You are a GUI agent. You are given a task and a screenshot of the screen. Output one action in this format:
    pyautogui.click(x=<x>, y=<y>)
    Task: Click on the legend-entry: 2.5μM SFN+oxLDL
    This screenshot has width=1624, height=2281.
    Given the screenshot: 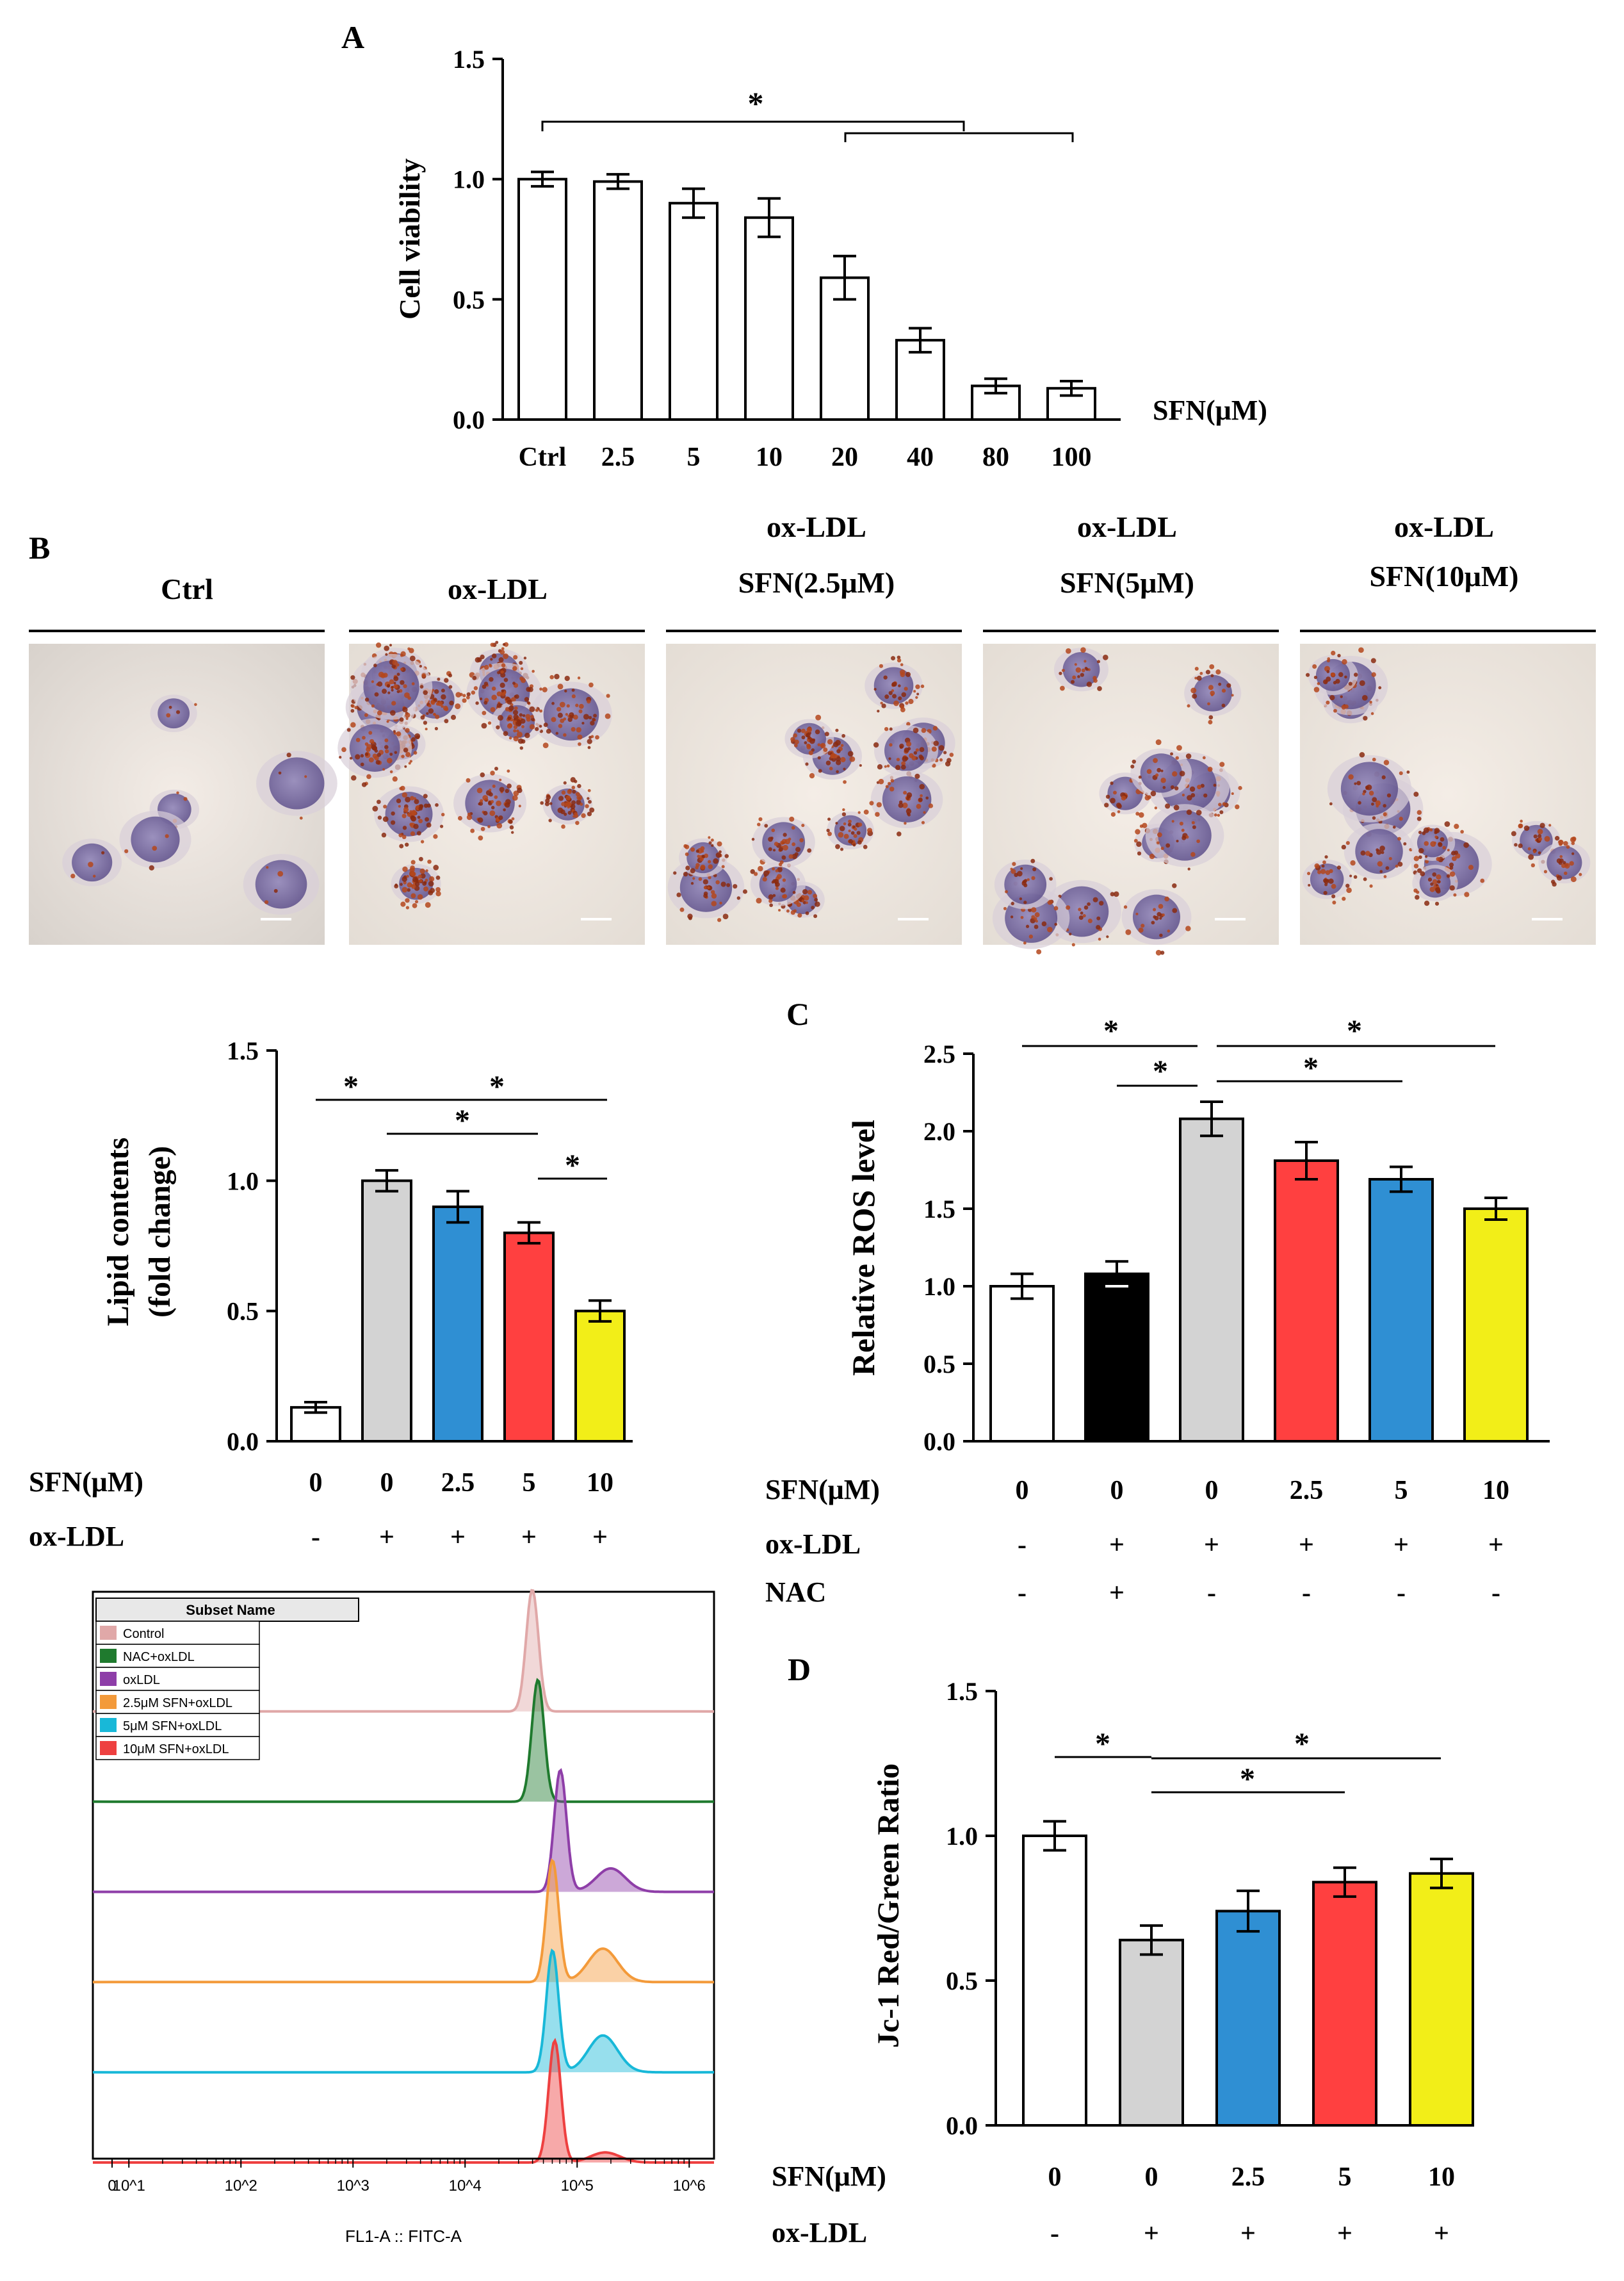 What is the action you would take?
    pyautogui.click(x=177, y=1703)
    